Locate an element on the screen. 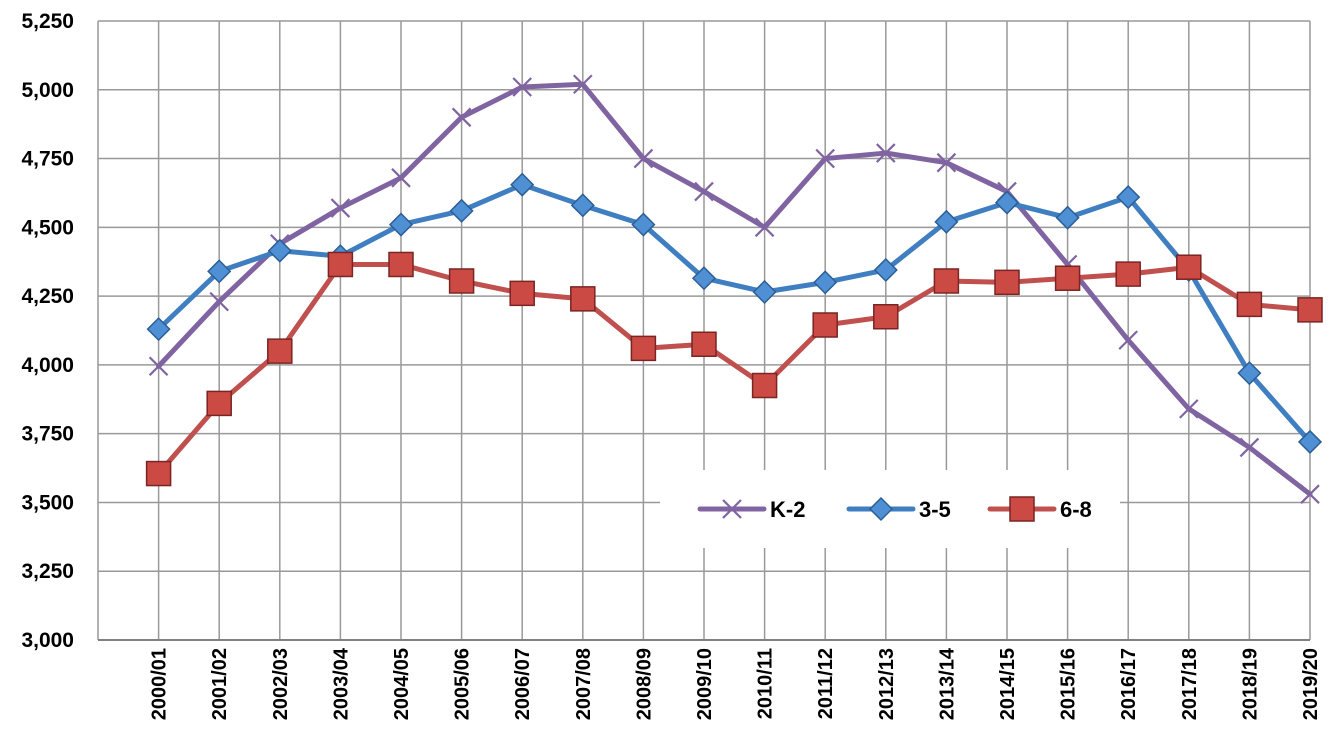 The height and width of the screenshot is (749, 1332). x-tick-label: 2000/01 is located at coordinates (160, 684).